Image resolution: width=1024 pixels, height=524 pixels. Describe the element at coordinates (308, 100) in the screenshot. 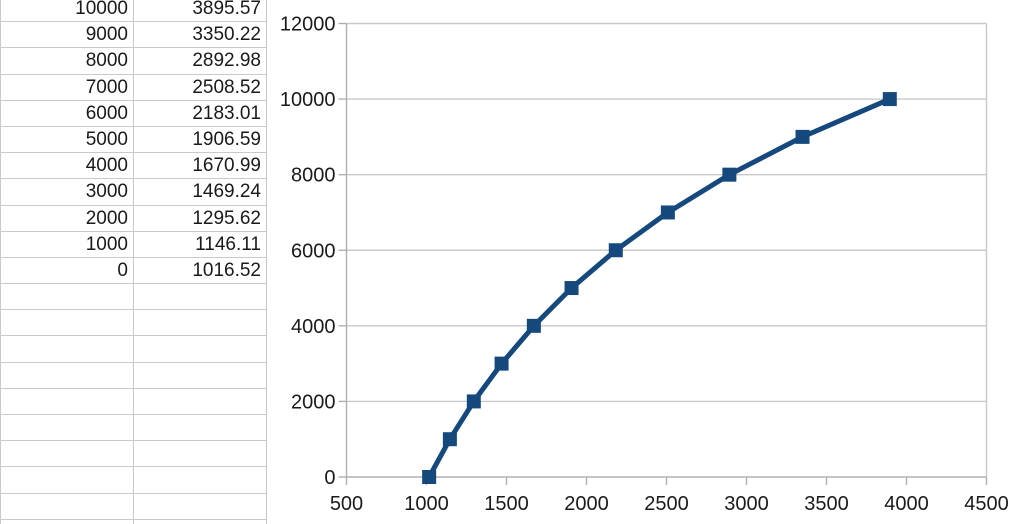

I see `y-axis-tick-label: 10000` at that location.